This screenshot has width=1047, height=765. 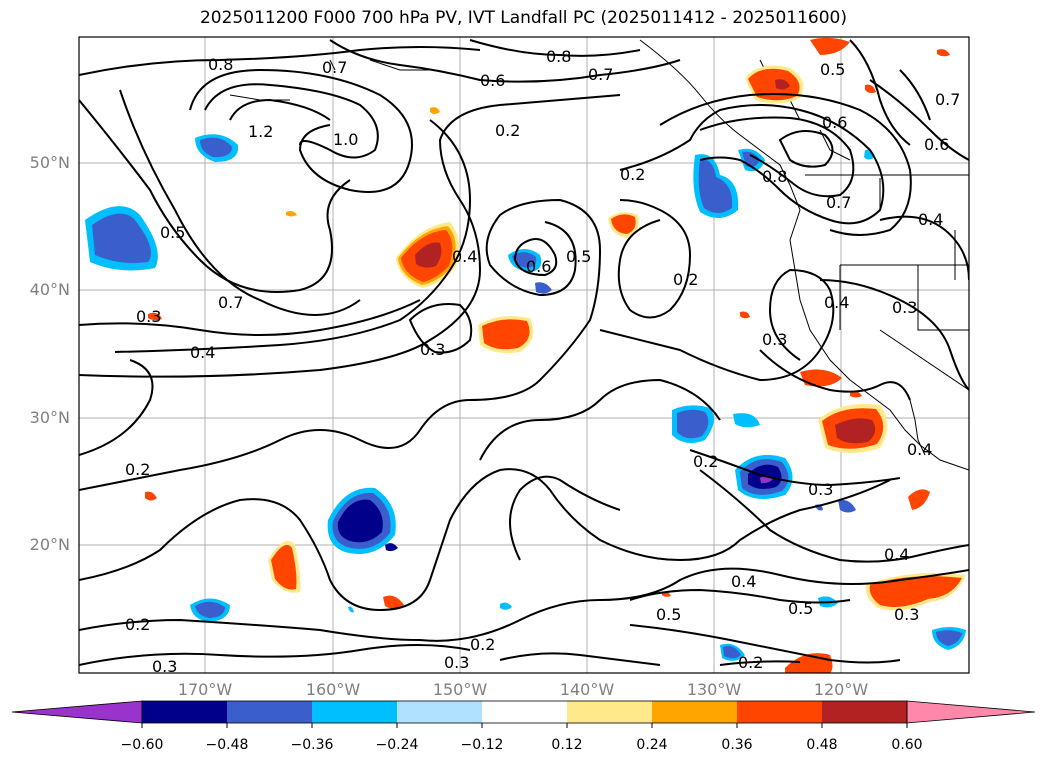 I want to click on lat-label: 20°N, so click(x=49, y=544).